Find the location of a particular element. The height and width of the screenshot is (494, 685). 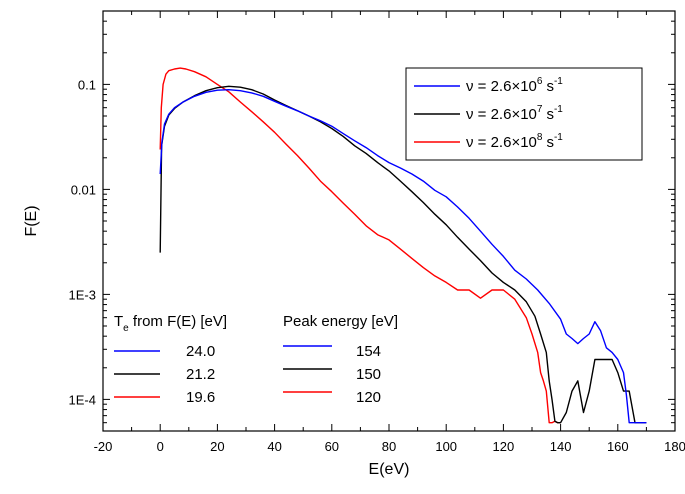

x-tick-label: 20 is located at coordinates (217, 446).